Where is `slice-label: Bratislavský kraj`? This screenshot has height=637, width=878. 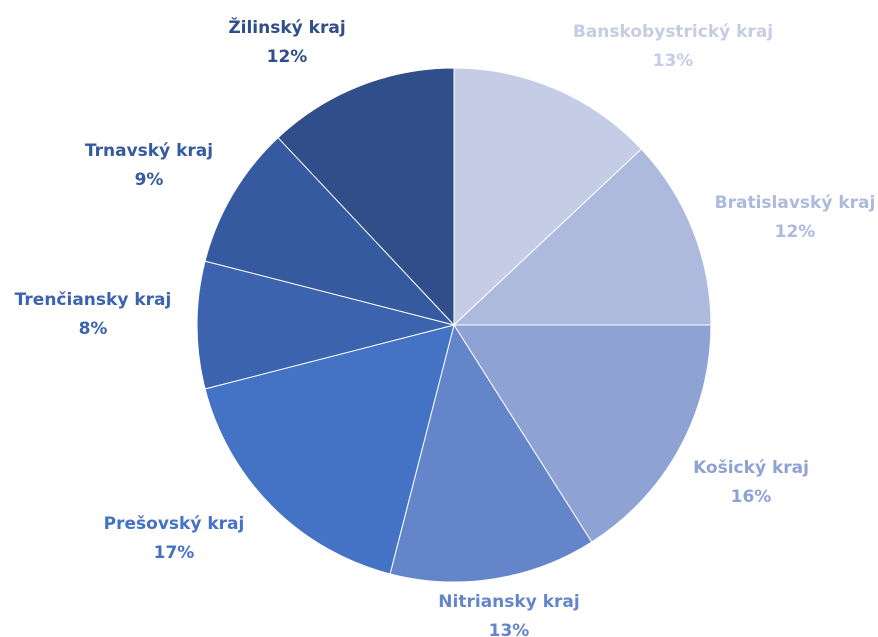
slice-label: Bratislavský kraj is located at coordinates (795, 203).